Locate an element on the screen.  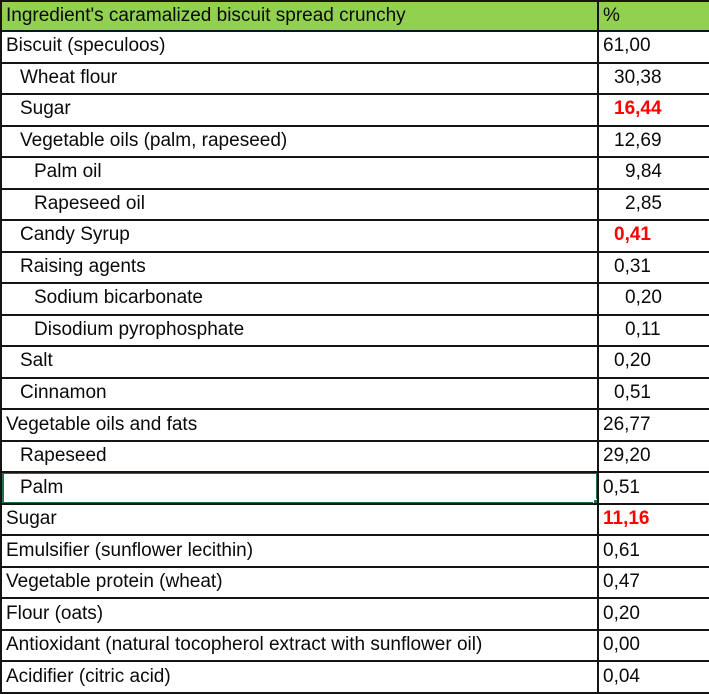
percent-cell: 30,38 is located at coordinates (653, 78).